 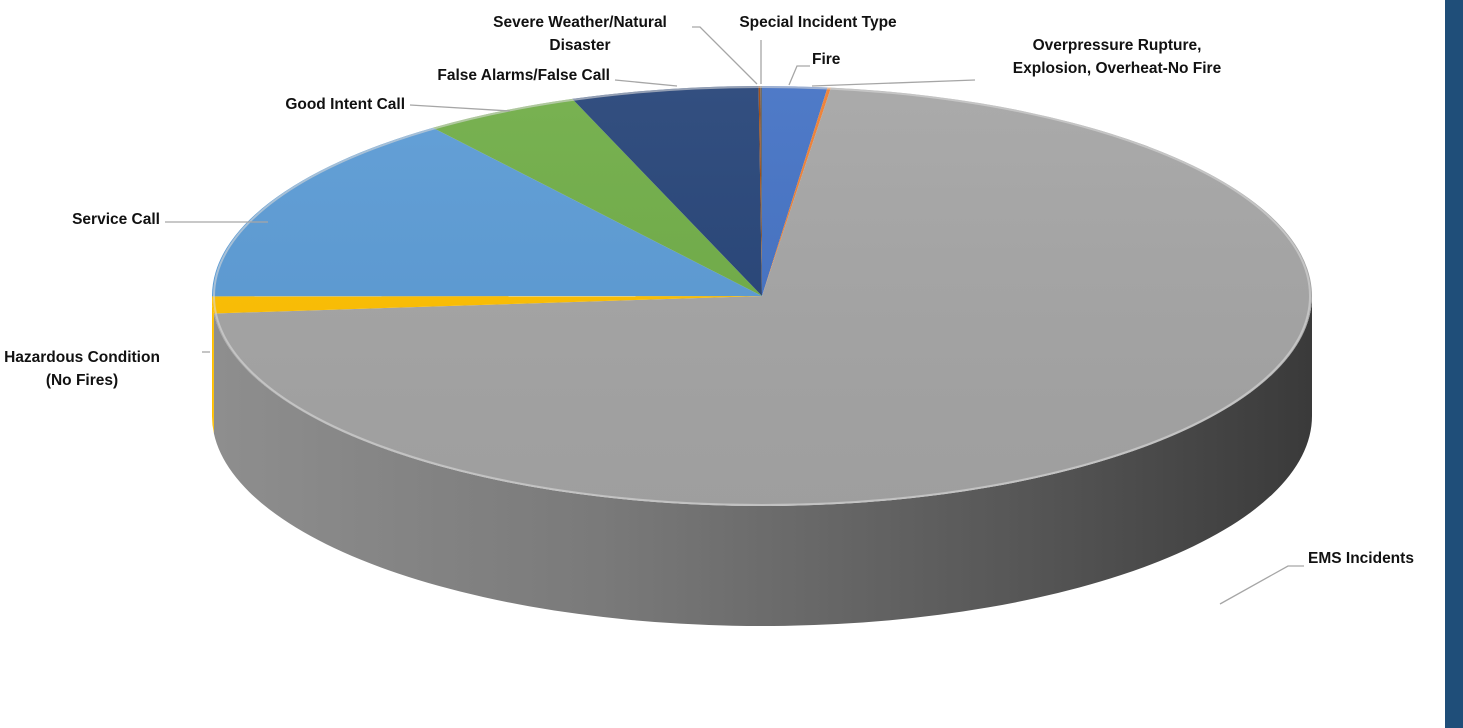 What do you see at coordinates (1361, 558) in the screenshot?
I see `data-label-ems-incidents: EMS Incidents` at bounding box center [1361, 558].